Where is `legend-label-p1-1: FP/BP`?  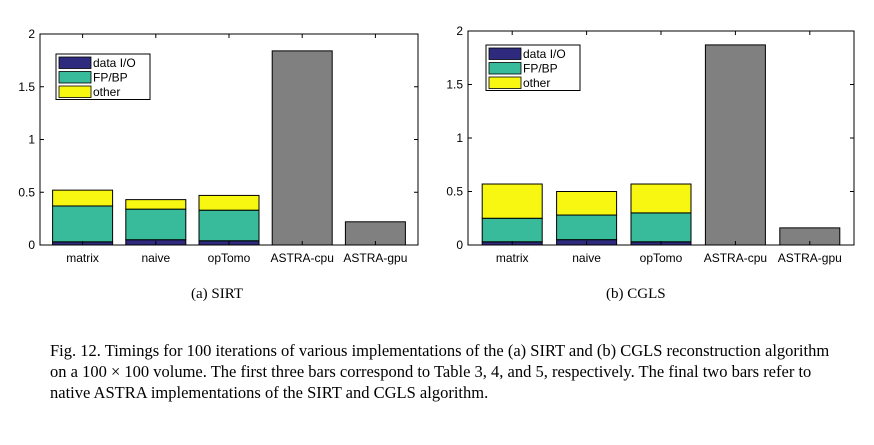 legend-label-p1-1: FP/BP is located at coordinates (540, 69).